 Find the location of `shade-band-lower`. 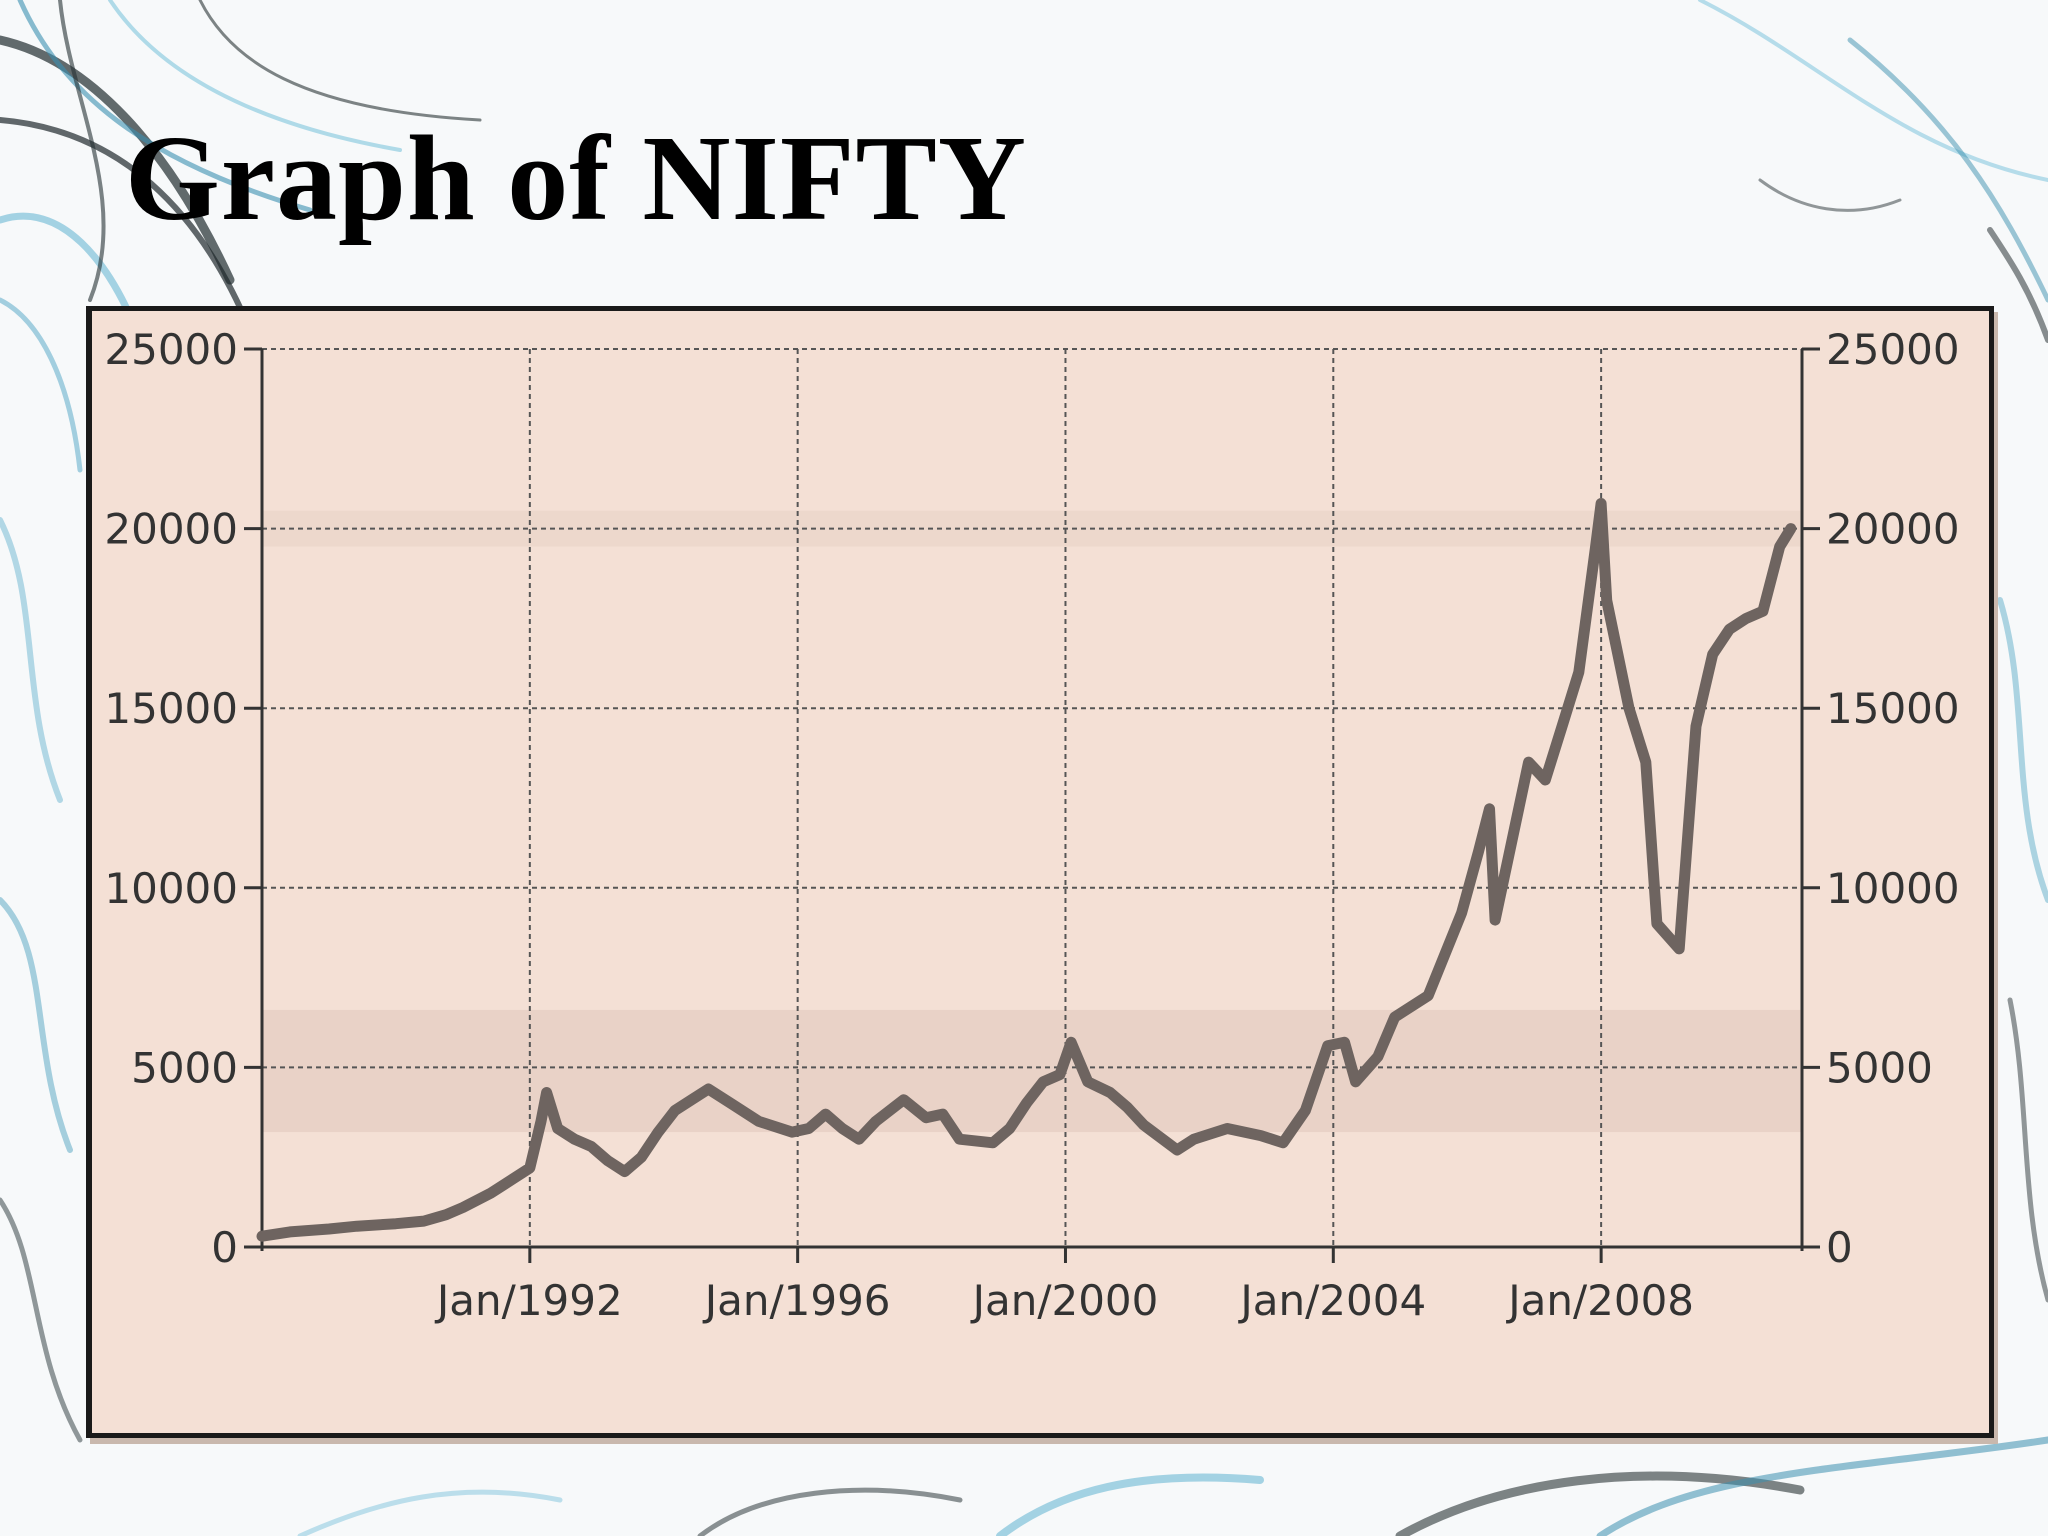

shade-band-lower is located at coordinates (1032, 1071).